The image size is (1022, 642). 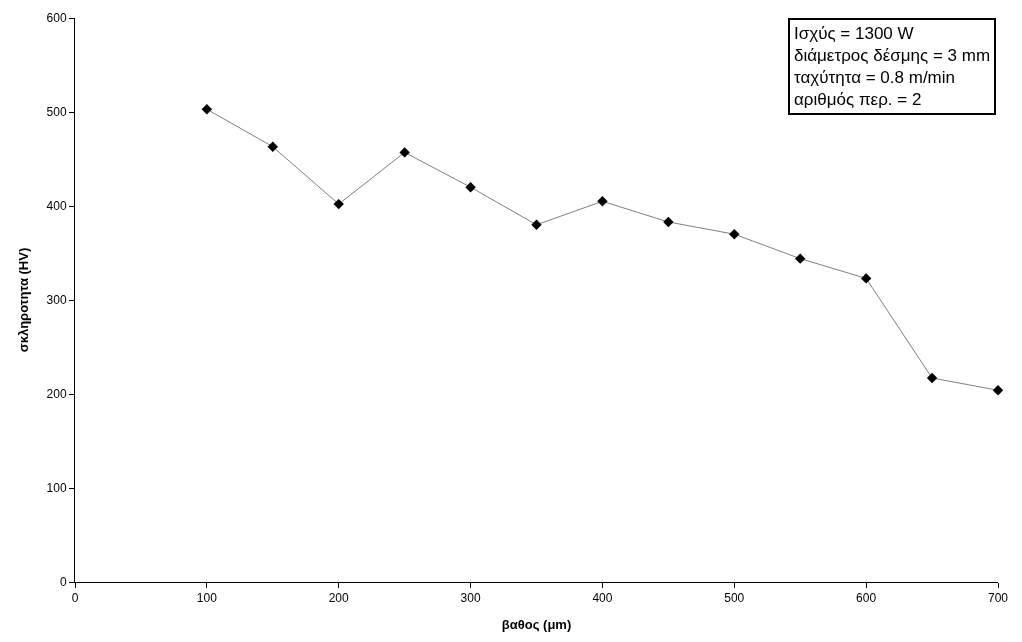 What do you see at coordinates (339, 598) in the screenshot?
I see `x-tick-label: 200` at bounding box center [339, 598].